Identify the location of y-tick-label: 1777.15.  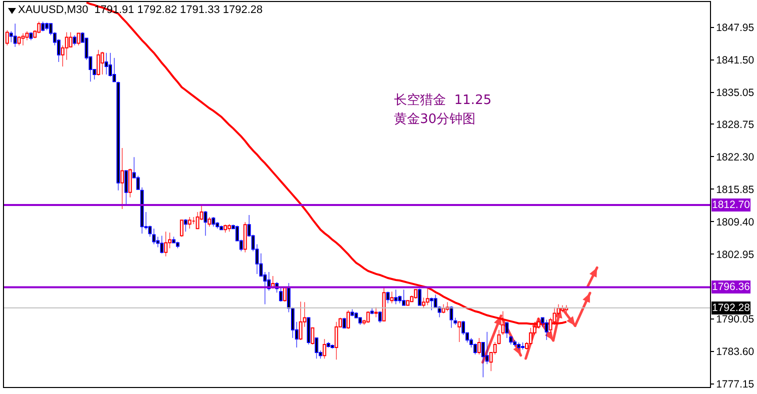
(735, 384).